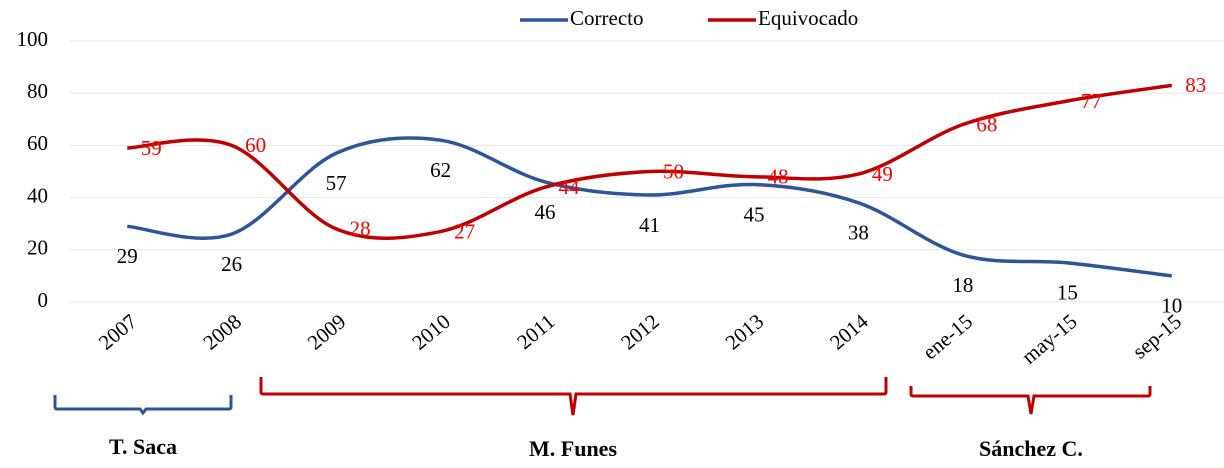  I want to click on x-tick-label: may-15, so click(1049, 339).